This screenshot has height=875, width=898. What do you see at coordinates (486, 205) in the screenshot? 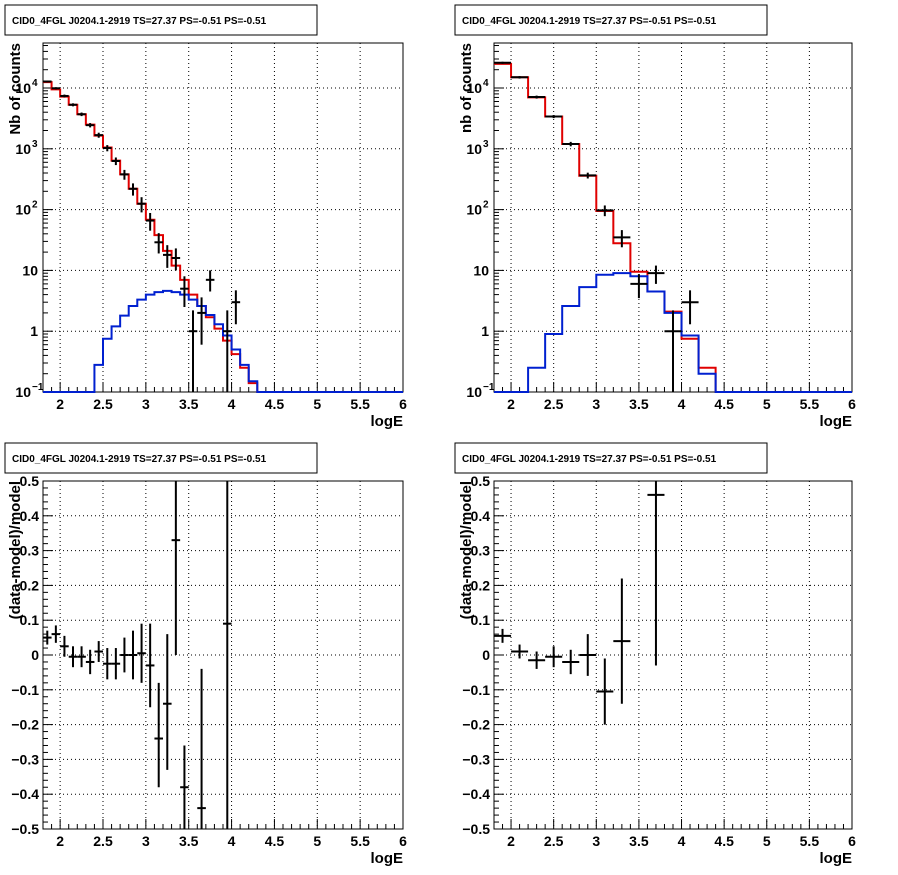
I see `y-tick-exponent: 2` at bounding box center [486, 205].